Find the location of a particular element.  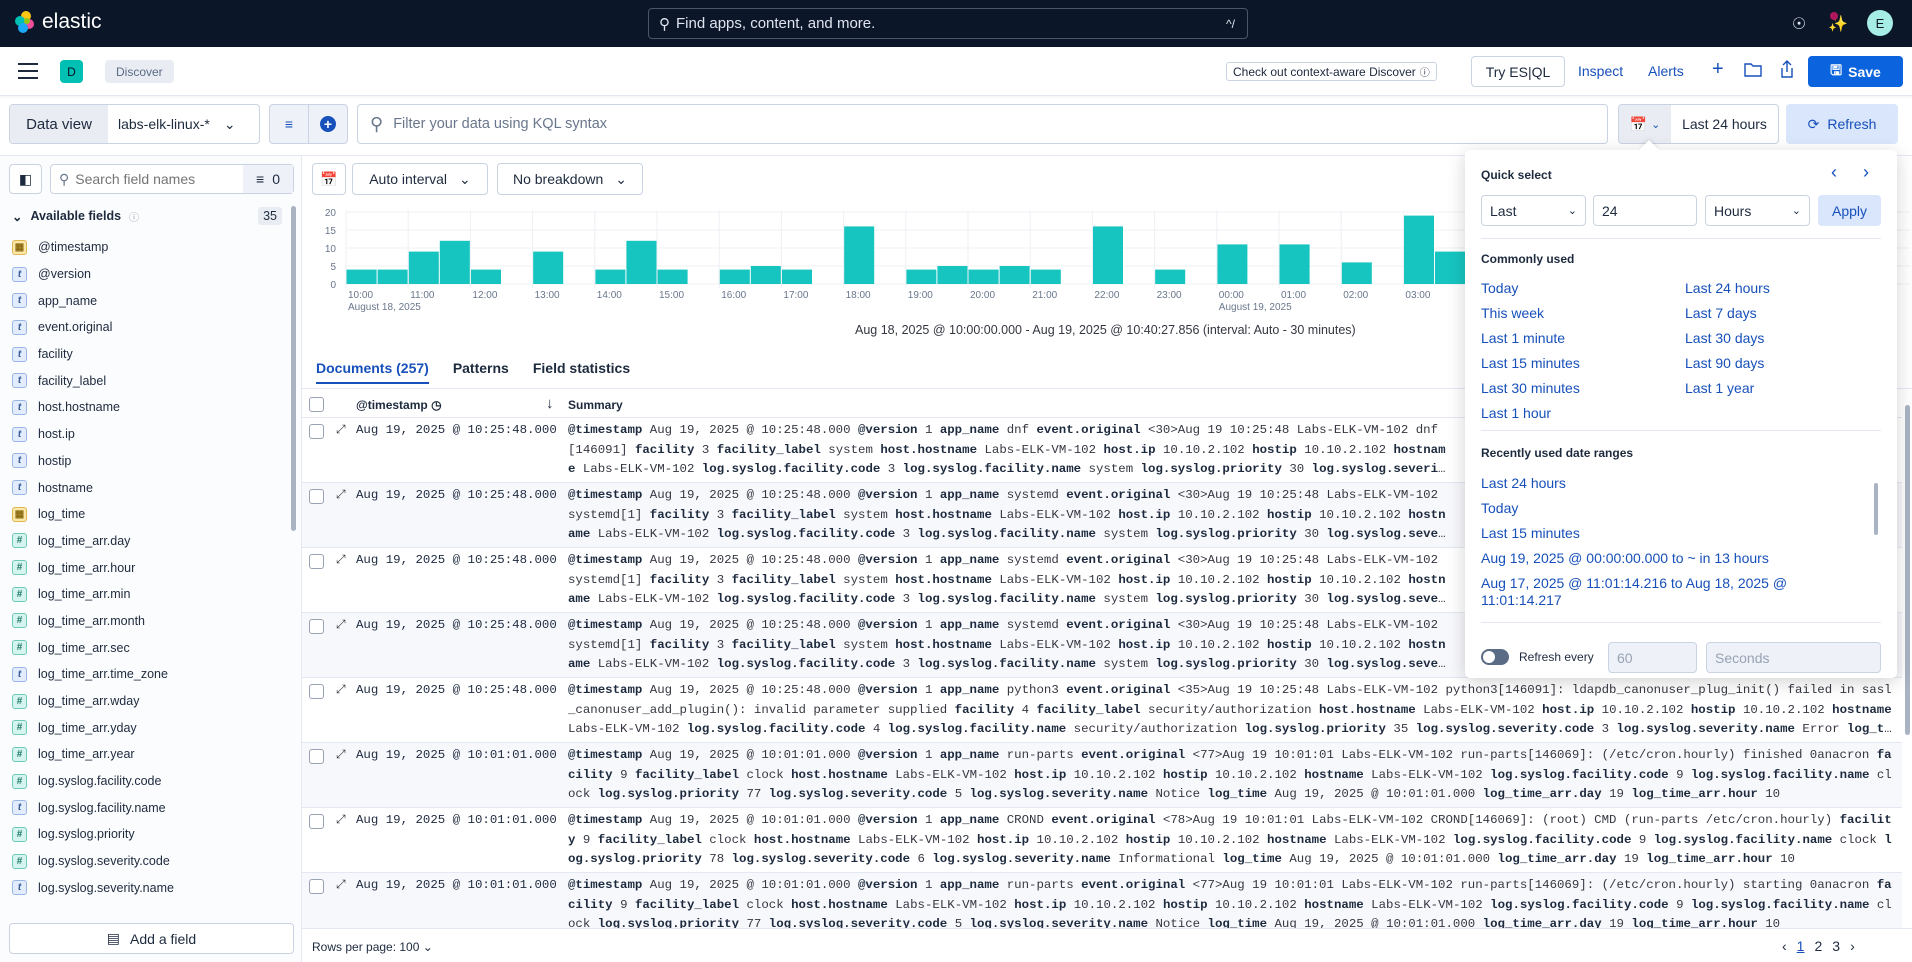

sidebar-scrollbar is located at coordinates (293, 368).